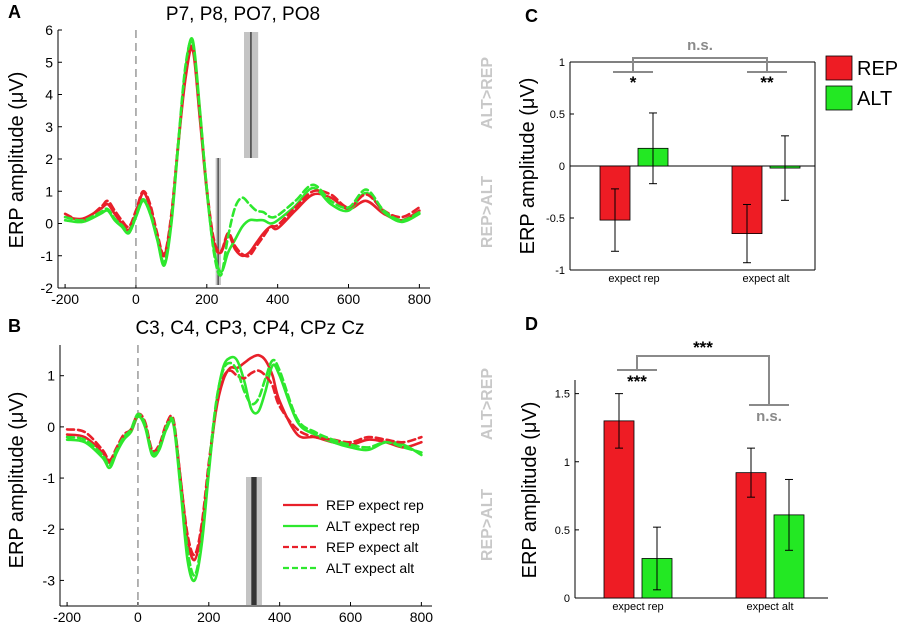 Image resolution: width=906 pixels, height=632 pixels. Describe the element at coordinates (243, 14) in the screenshot. I see `panel-a-title: P7, P8, PO7, PO8` at that location.